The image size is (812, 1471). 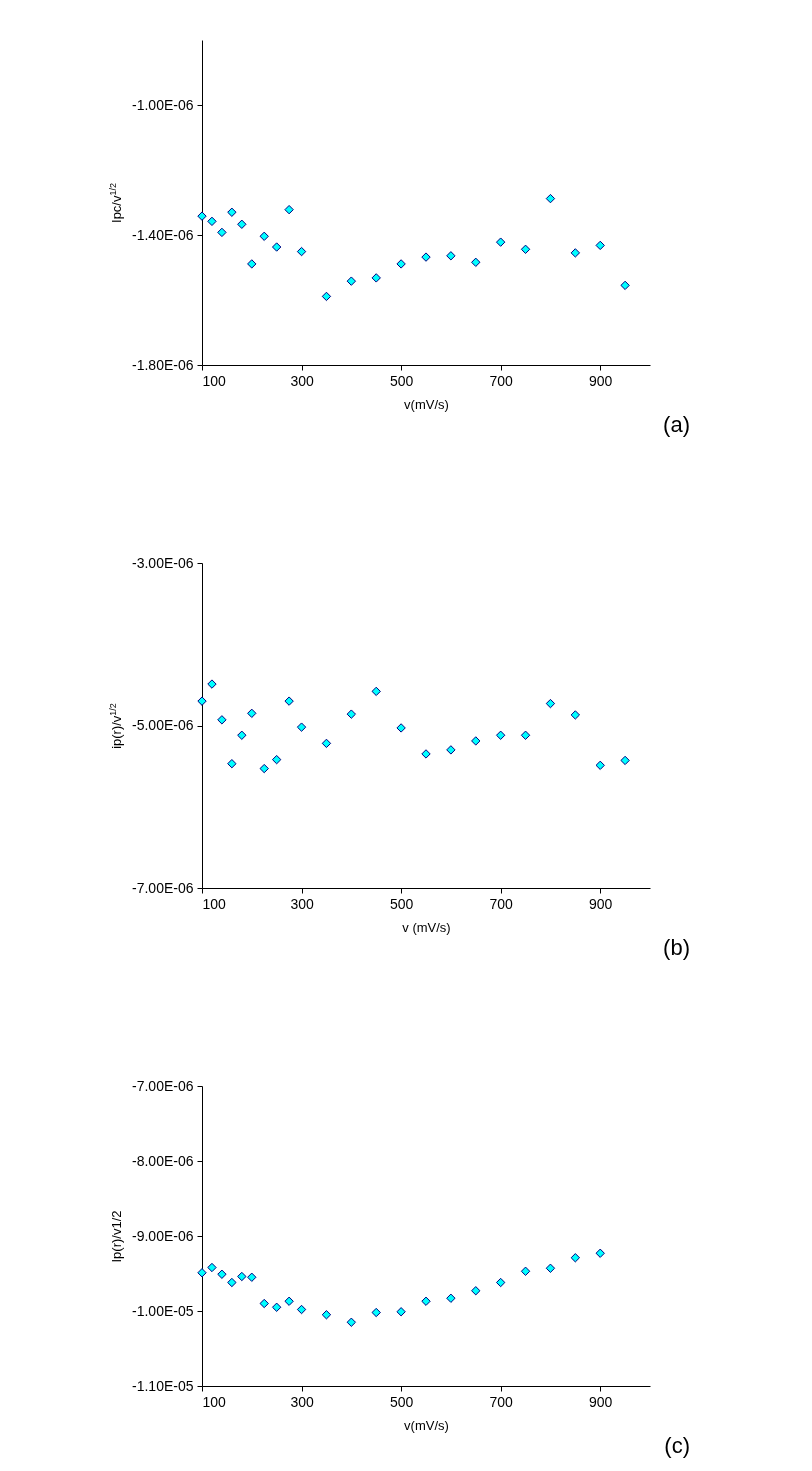 What do you see at coordinates (163, 1385) in the screenshot?
I see `y-tick-label: -1.10E-05` at bounding box center [163, 1385].